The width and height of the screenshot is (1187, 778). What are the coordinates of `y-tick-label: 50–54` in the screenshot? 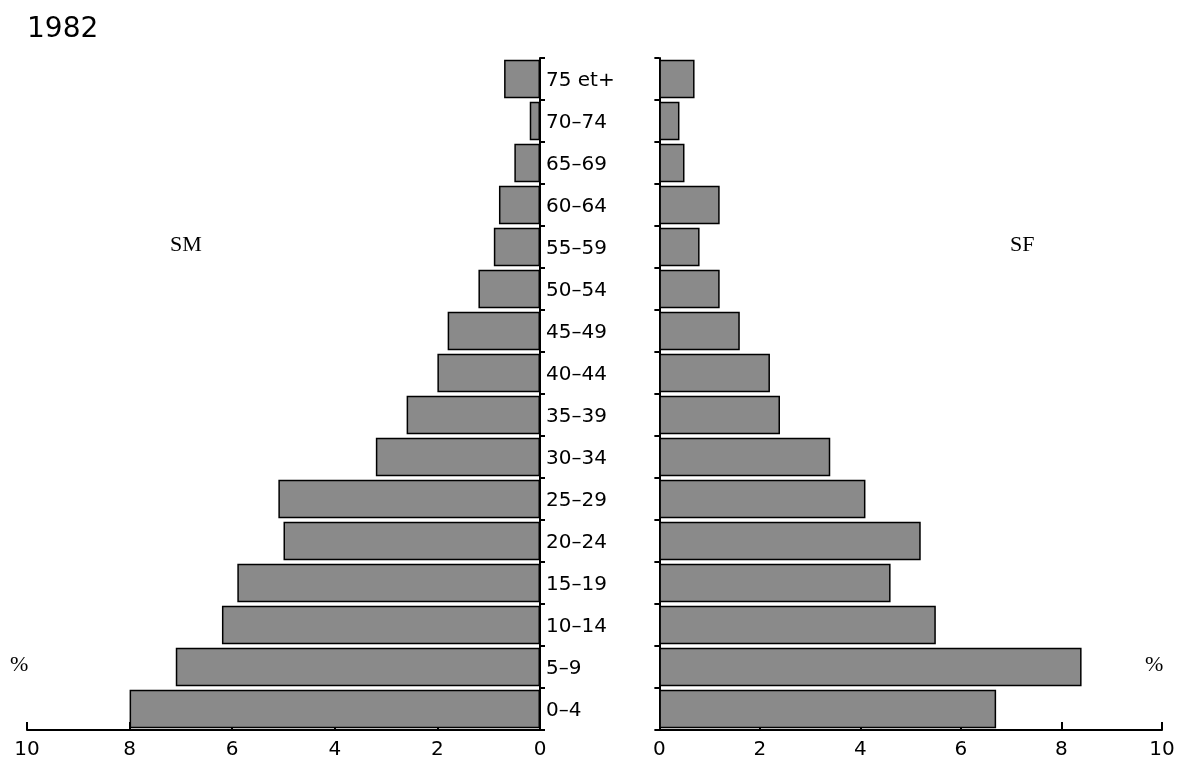 It's located at (576, 289).